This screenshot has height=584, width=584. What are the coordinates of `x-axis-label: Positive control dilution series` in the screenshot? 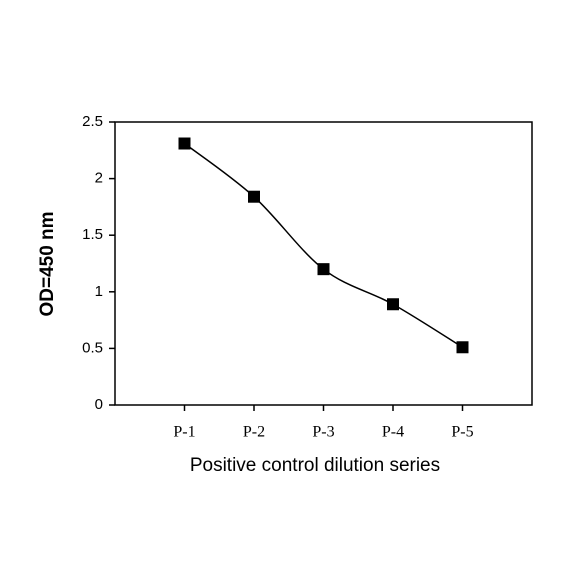 It's located at (315, 465).